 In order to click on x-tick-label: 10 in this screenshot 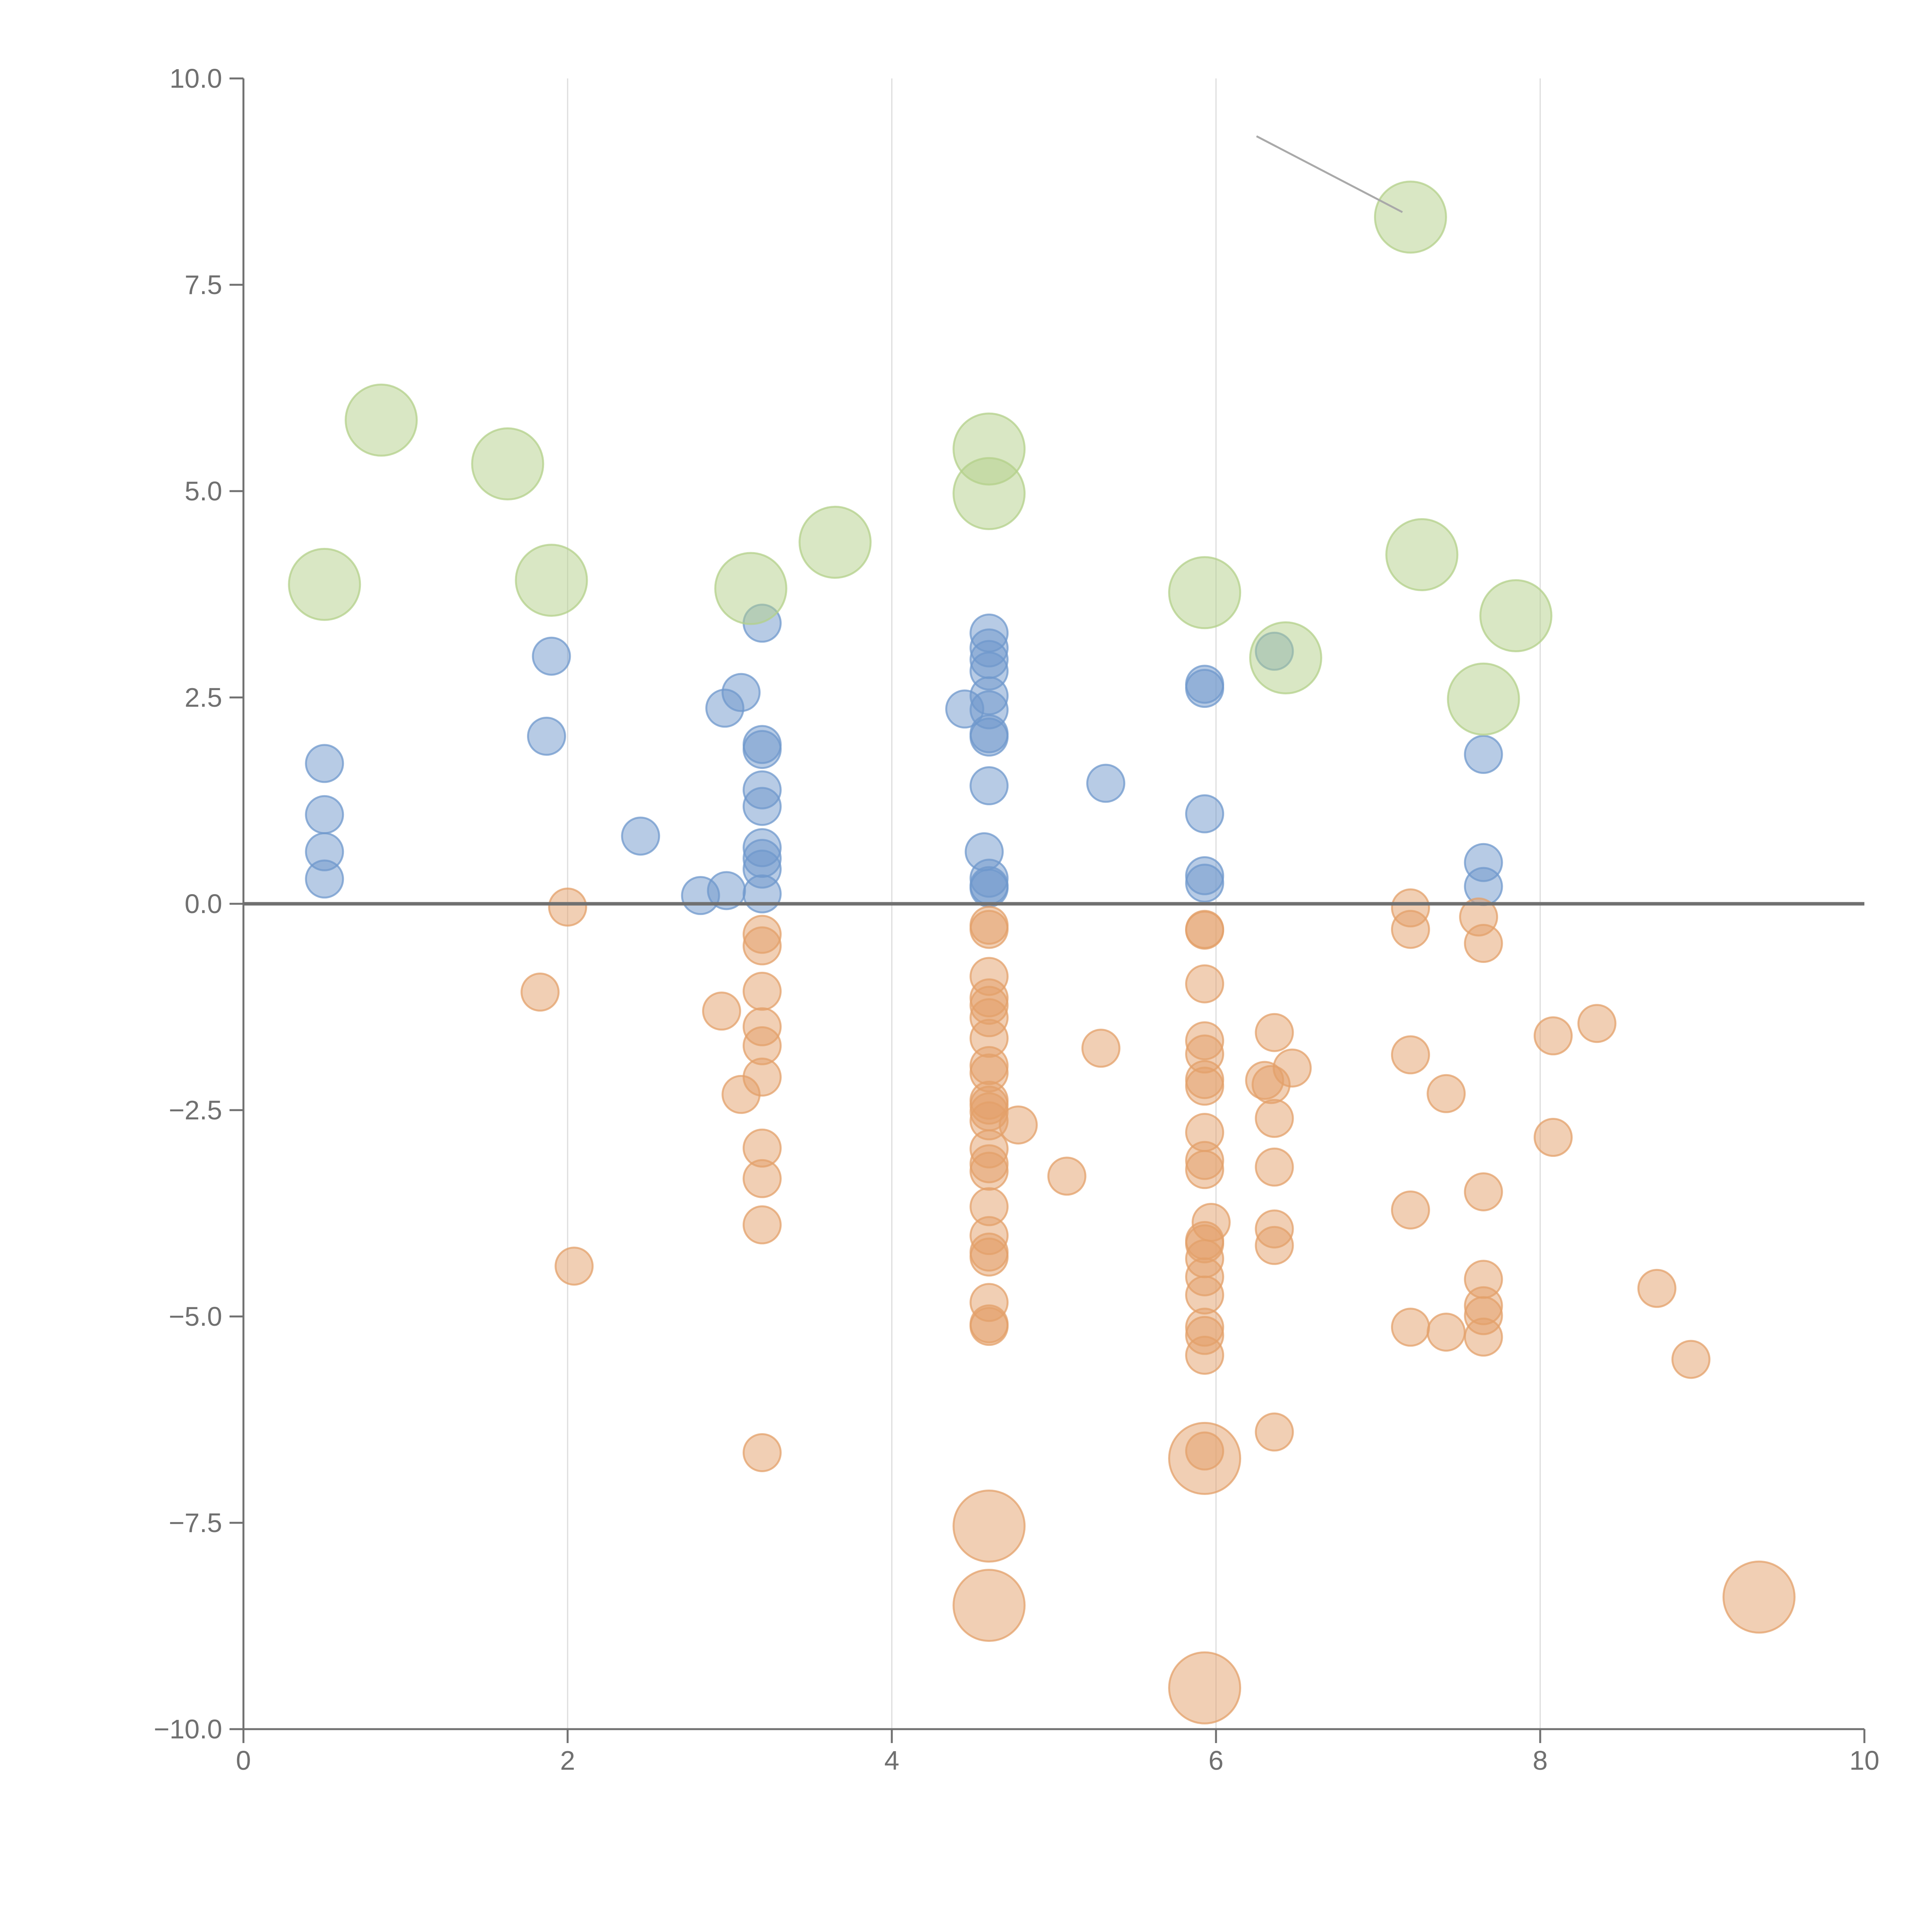, I will do `click(1864, 1760)`.